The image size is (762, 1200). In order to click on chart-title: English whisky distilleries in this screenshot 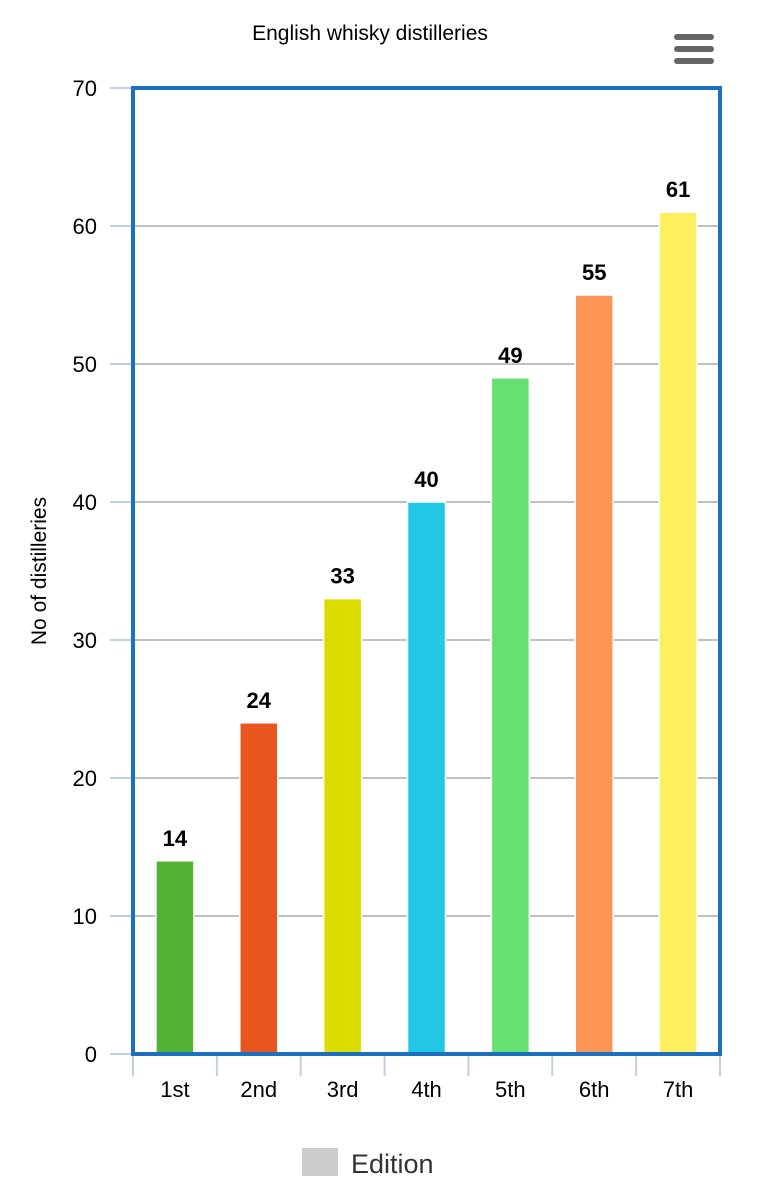, I will do `click(370, 33)`.